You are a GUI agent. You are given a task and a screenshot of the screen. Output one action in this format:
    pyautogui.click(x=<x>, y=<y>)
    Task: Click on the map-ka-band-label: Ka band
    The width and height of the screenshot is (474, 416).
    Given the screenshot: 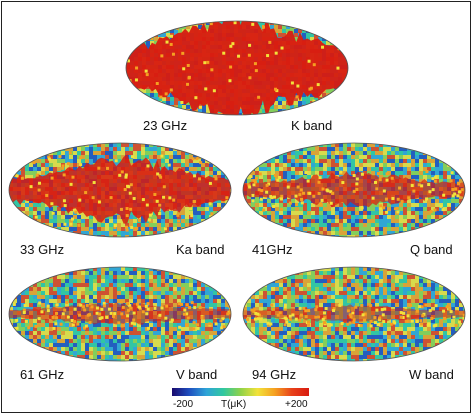 What is the action you would take?
    pyautogui.click(x=200, y=249)
    